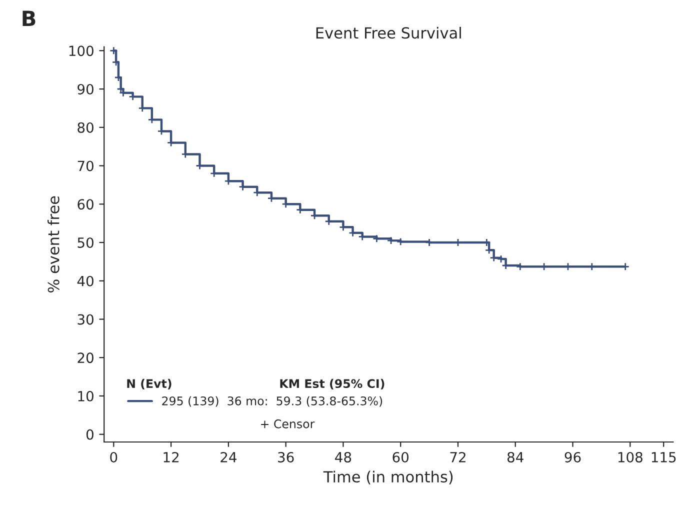  What do you see at coordinates (86, 127) in the screenshot?
I see `y-tick-label: 80` at bounding box center [86, 127].